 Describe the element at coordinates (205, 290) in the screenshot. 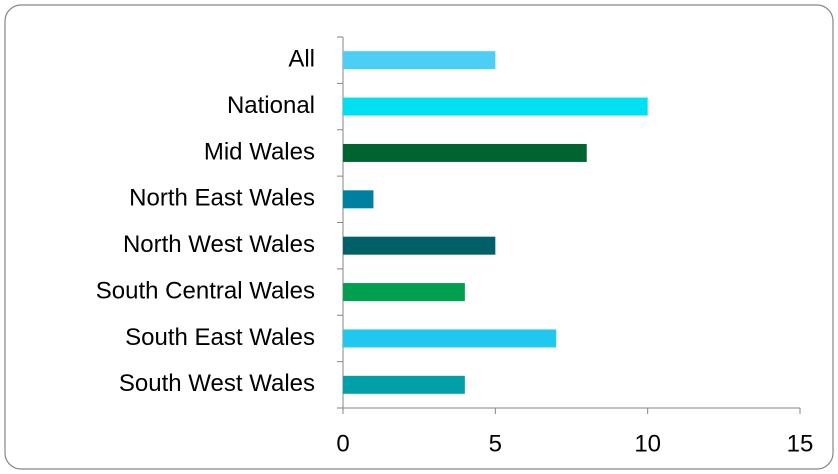

I see `y-tick-label: South Central Wales` at that location.